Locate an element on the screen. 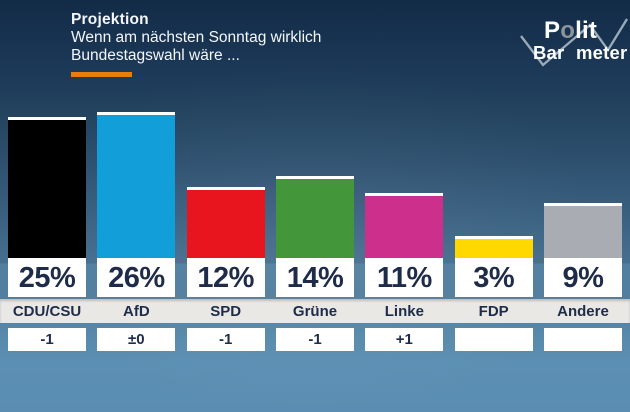  column-cdu-csu: 25% is located at coordinates (47, 148).